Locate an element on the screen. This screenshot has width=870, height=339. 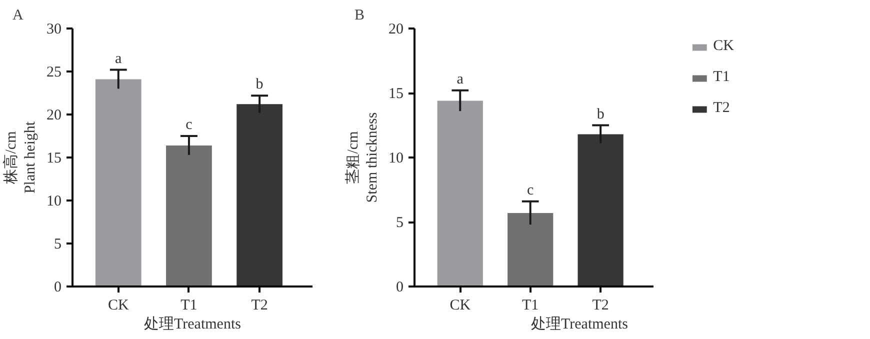
y-tick-label: 30 is located at coordinates (54, 30).